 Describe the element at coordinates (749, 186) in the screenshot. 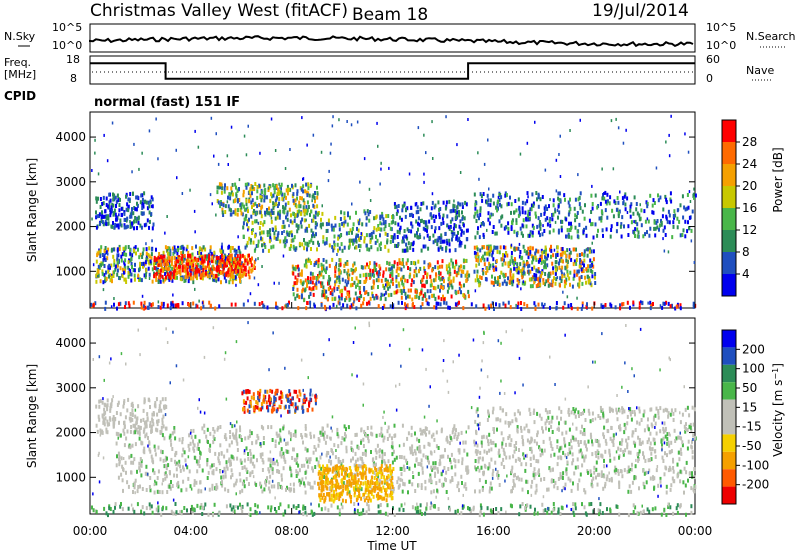

I see `colorbar-tick-label: 20` at that location.